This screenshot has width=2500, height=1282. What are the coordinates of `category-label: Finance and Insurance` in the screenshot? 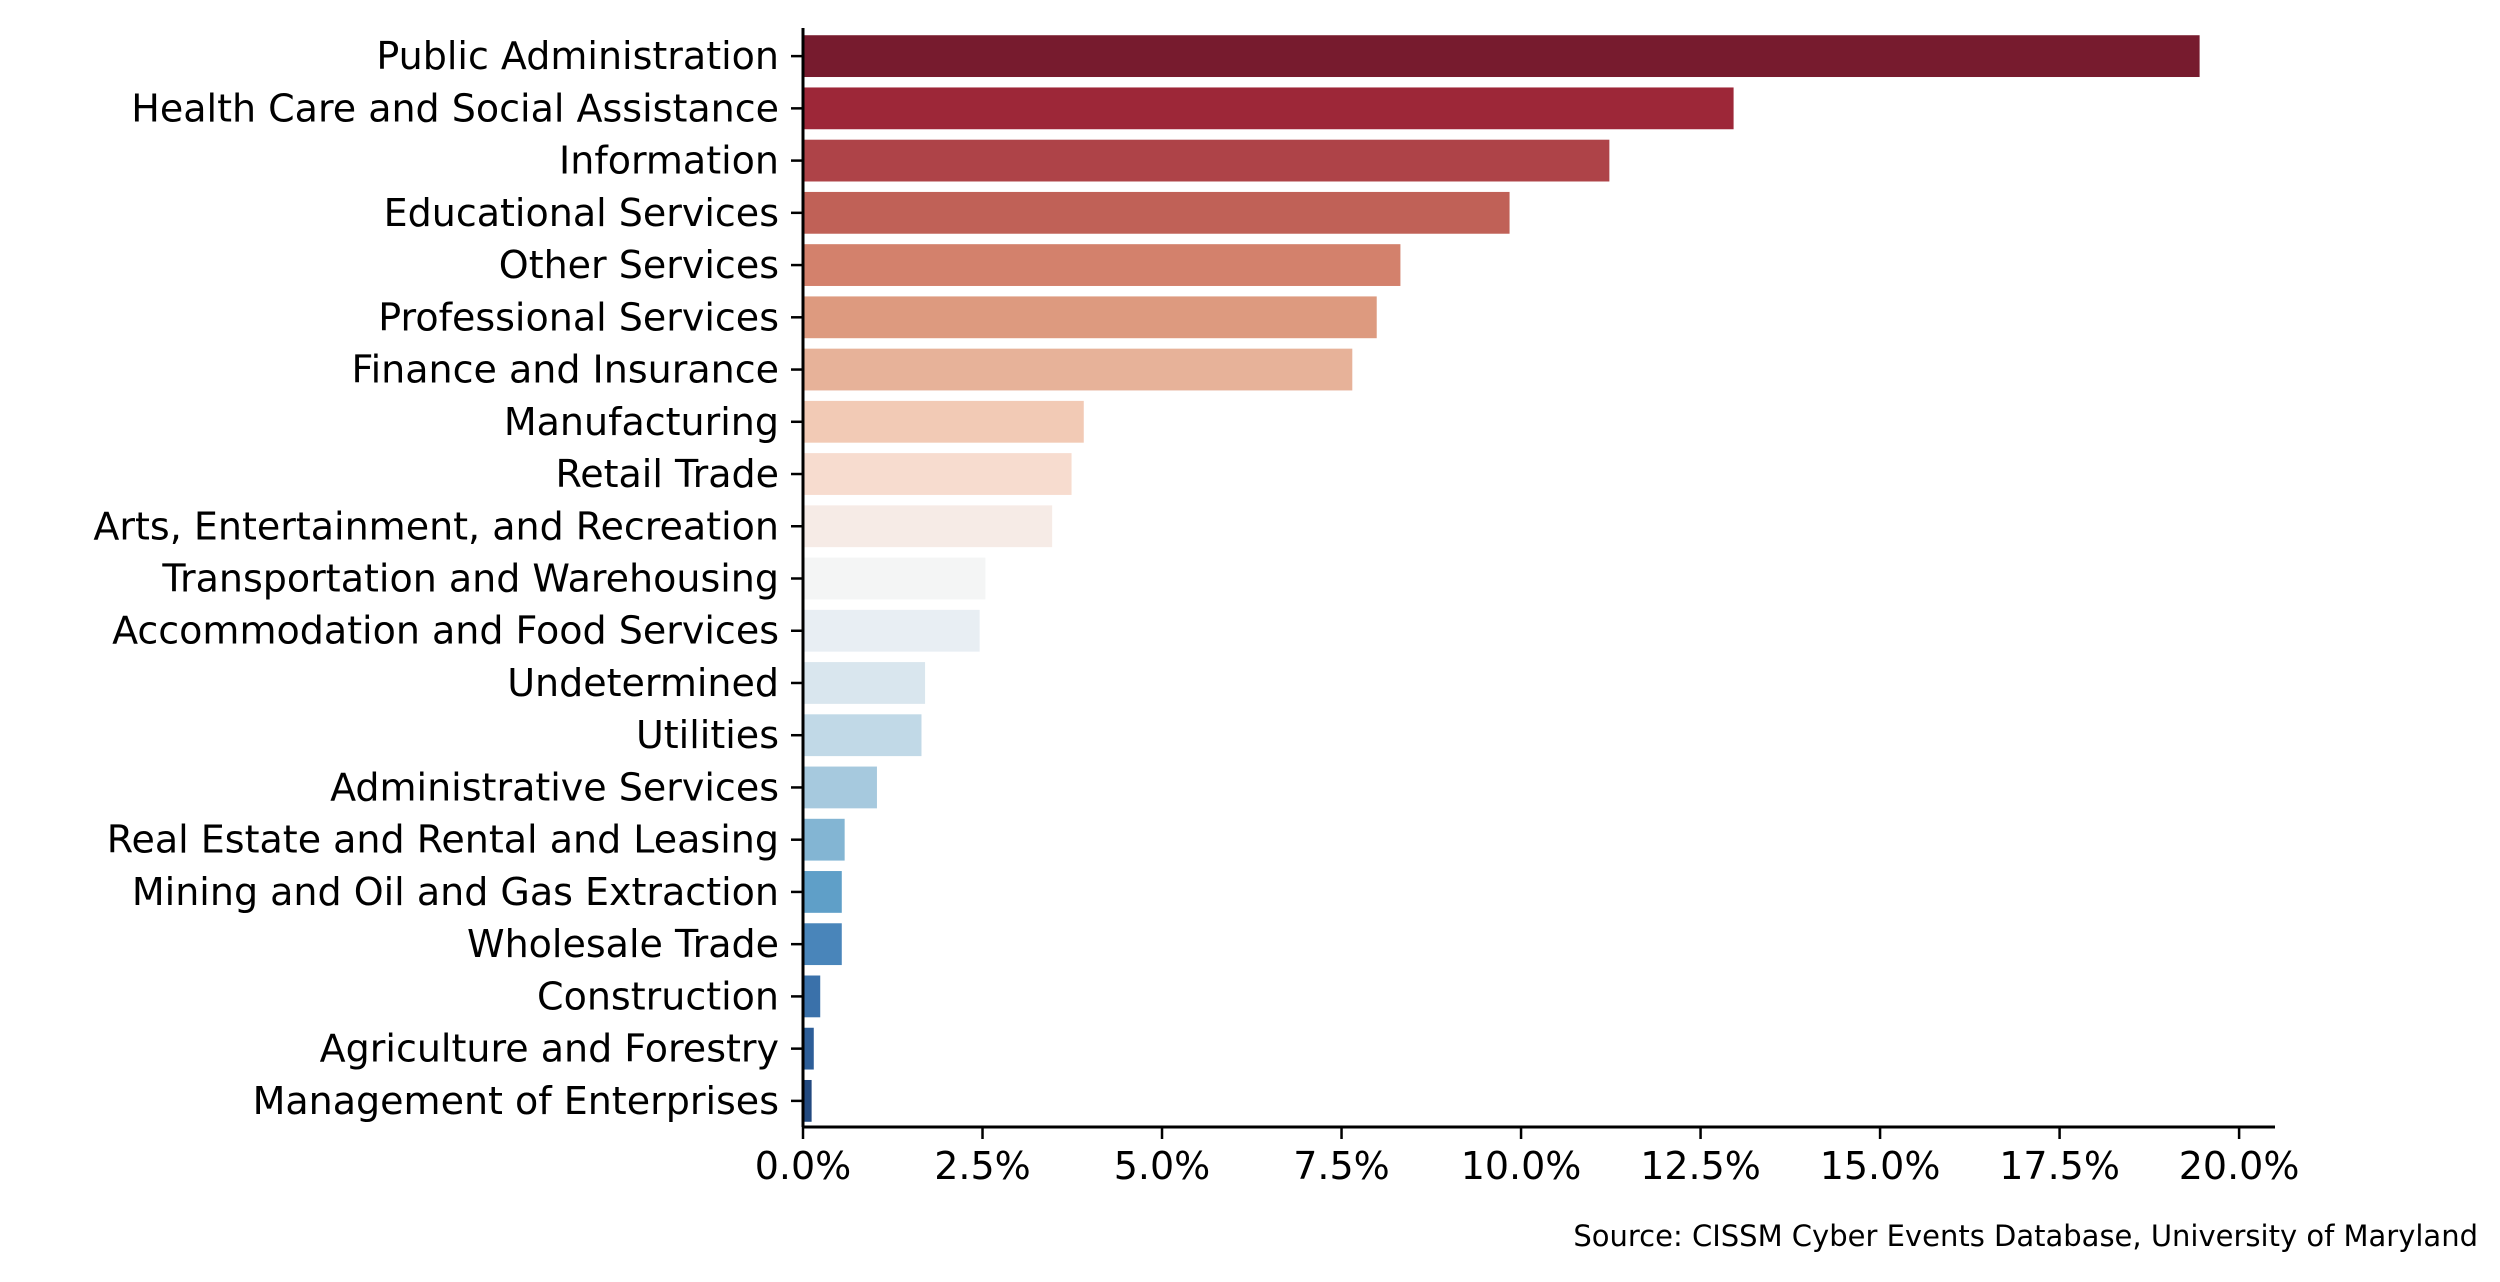 It's located at (565, 370).